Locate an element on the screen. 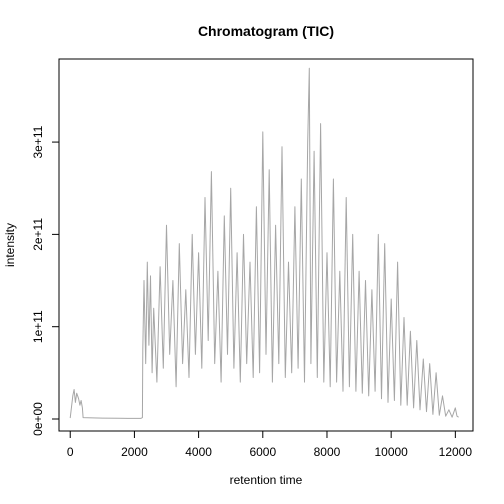 The image size is (504, 504). x-tick-label: 4000 is located at coordinates (198, 452).